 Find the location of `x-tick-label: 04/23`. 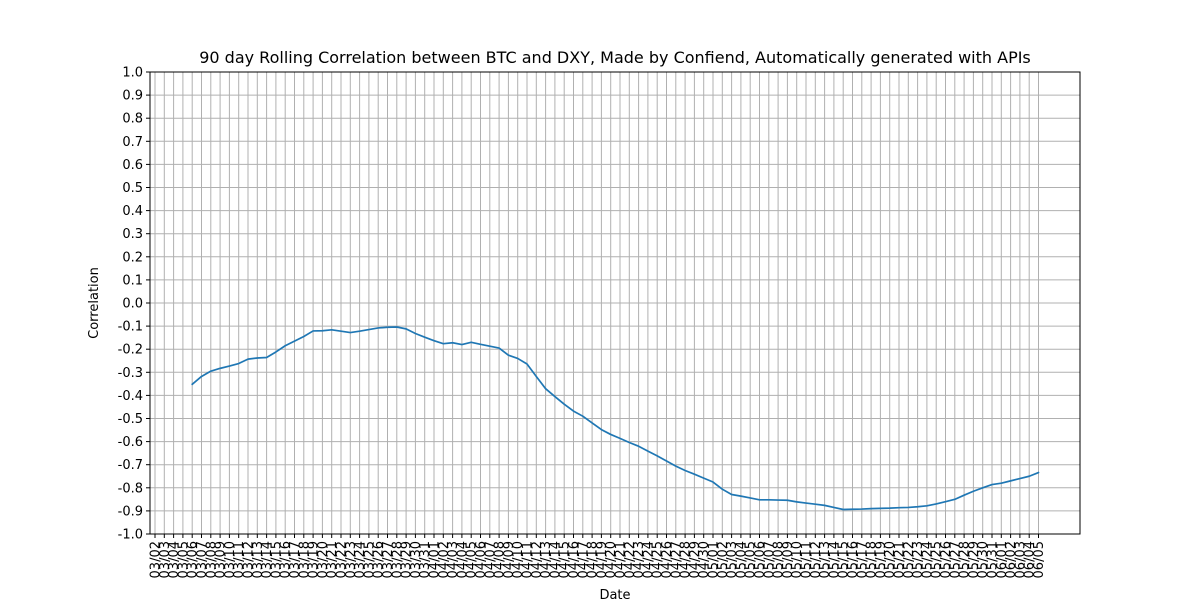

x-tick-label: 04/23 is located at coordinates (639, 559).